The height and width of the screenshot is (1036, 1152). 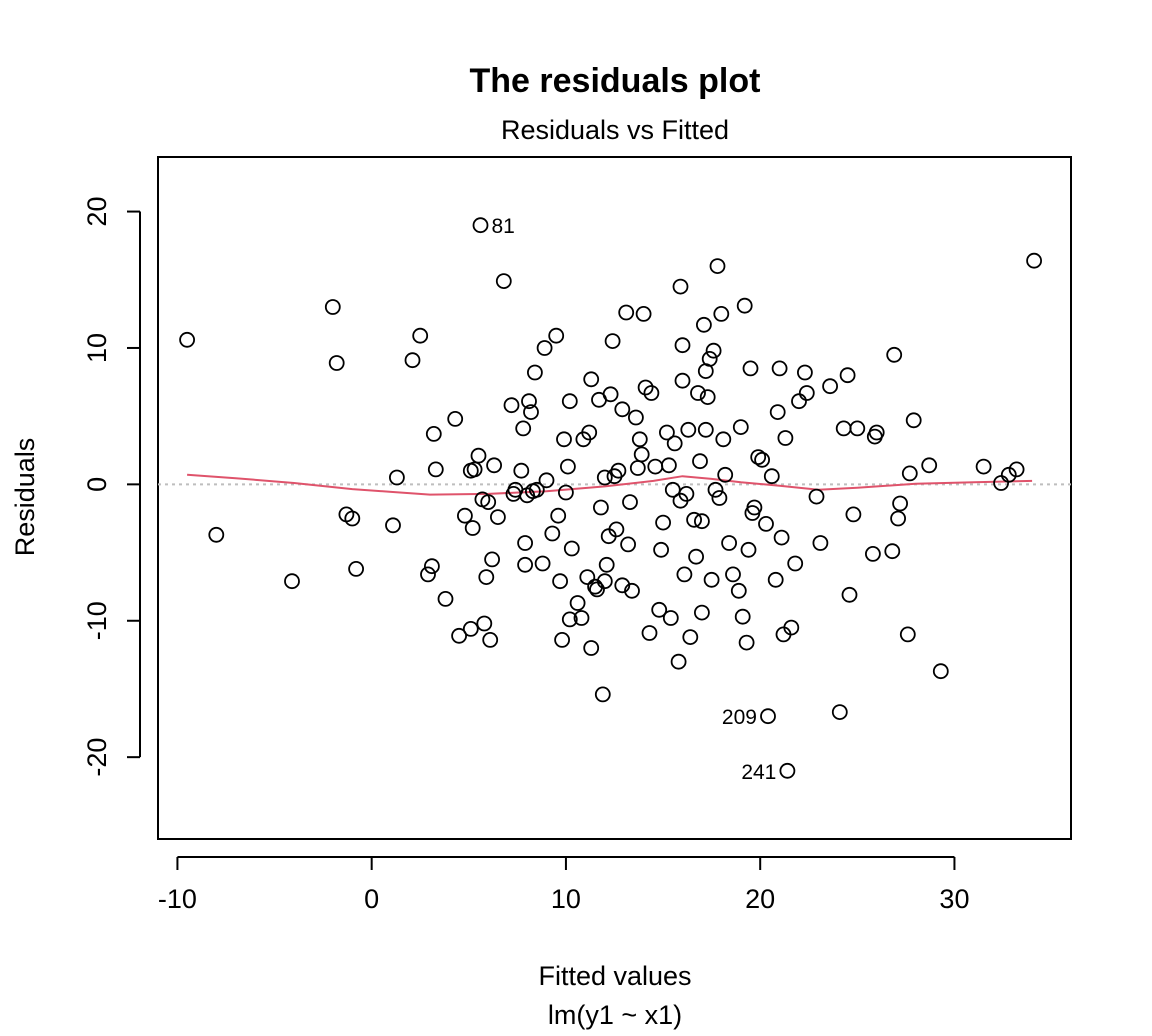 What do you see at coordinates (97, 212) in the screenshot?
I see `y-tick-label: 20` at bounding box center [97, 212].